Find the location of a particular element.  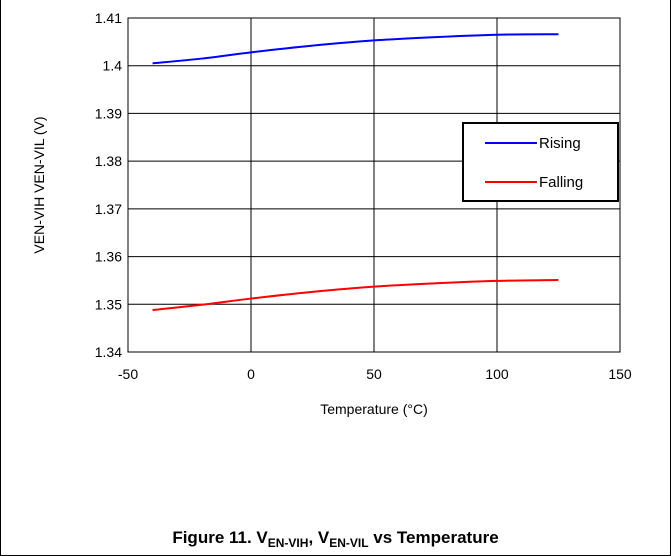

legend-box is located at coordinates (540, 162).